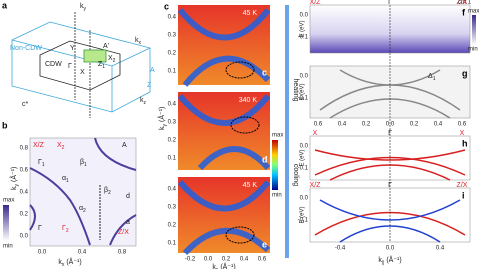  I want to click on axis-label-part: ∥, so click(383, 263).